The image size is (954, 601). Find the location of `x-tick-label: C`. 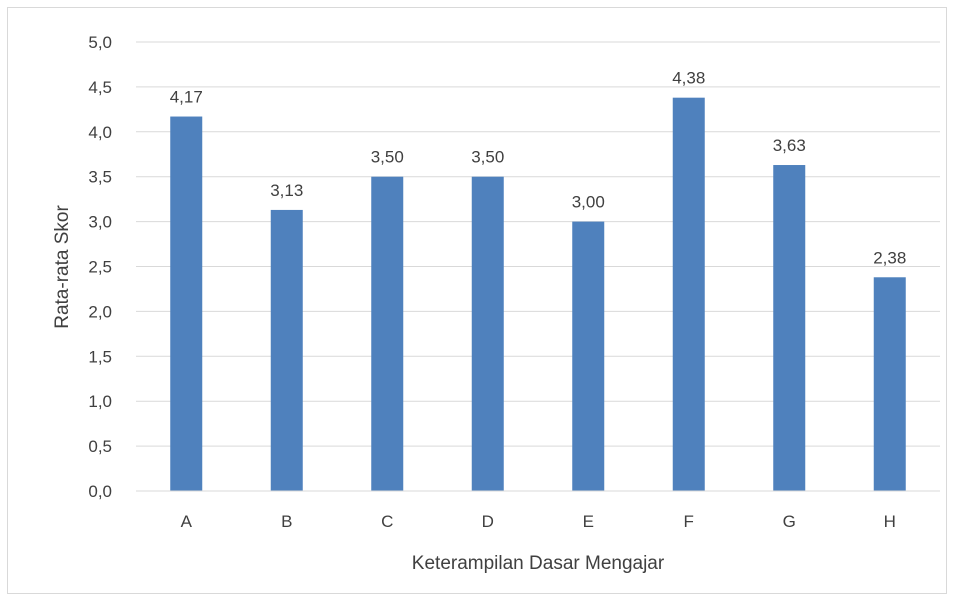

x-tick-label: C is located at coordinates (387, 521).